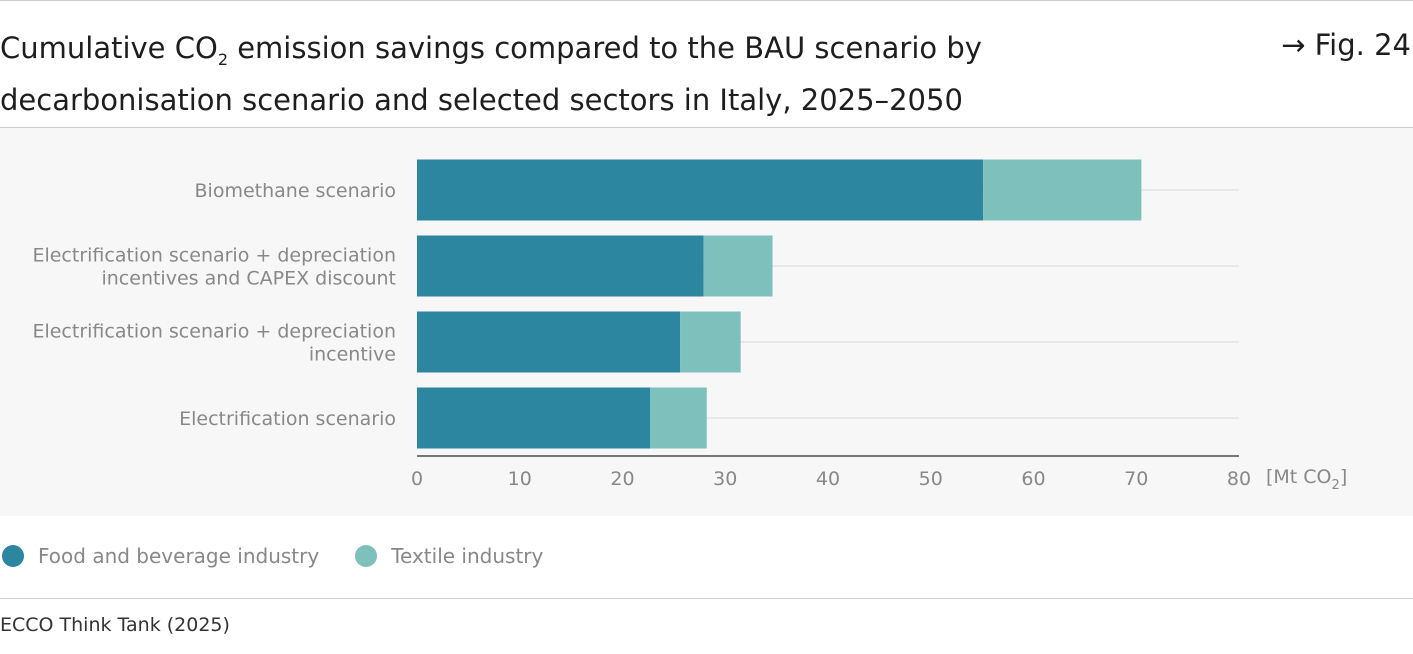  I want to click on figure-reference: → Fig. 24, so click(1346, 45).